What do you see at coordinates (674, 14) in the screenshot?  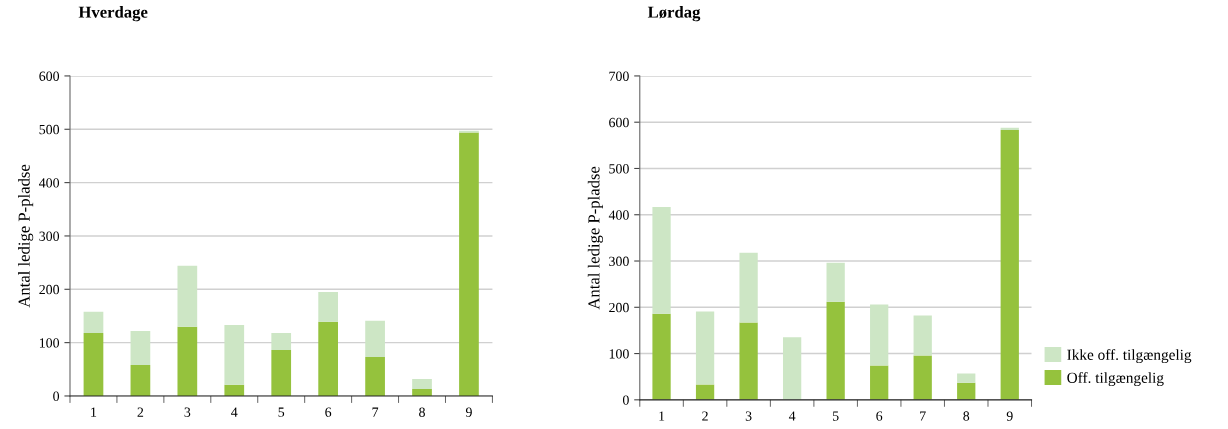 I see `chart-title: Lørdag` at bounding box center [674, 14].